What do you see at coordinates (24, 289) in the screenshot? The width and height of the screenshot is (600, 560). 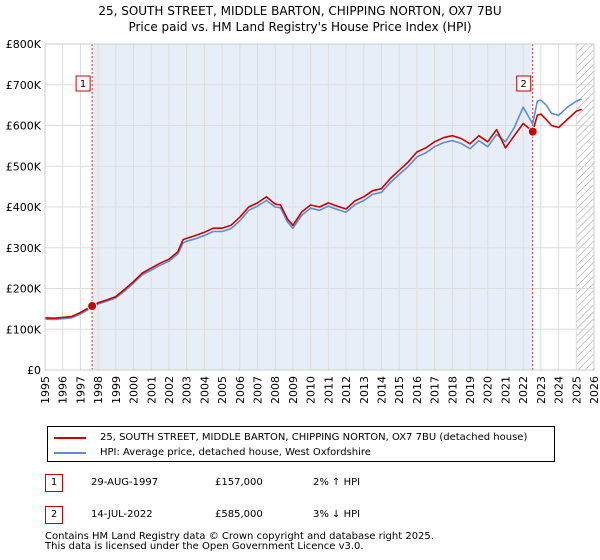 I see `y-tick-label: £200K` at bounding box center [24, 289].